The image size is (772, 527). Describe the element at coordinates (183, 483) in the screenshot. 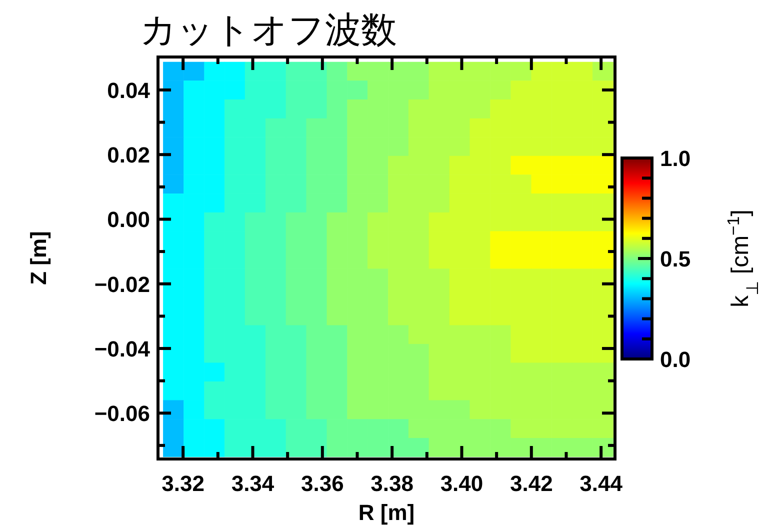

I see `x-tick-label: 3.32` at that location.